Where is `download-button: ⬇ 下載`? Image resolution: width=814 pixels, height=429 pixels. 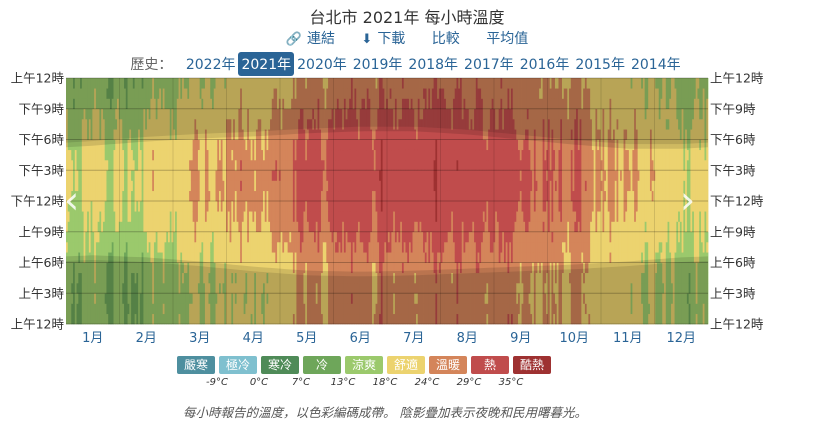 download-button: ⬇ 下載 is located at coordinates (383, 38).